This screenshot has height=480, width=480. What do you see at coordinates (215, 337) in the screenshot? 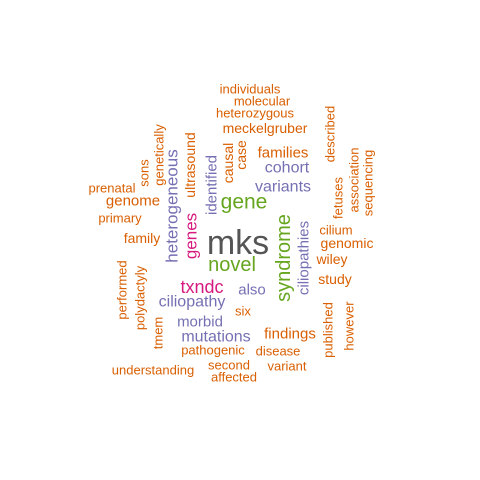
I see `word-mutations: mutations` at bounding box center [215, 337].